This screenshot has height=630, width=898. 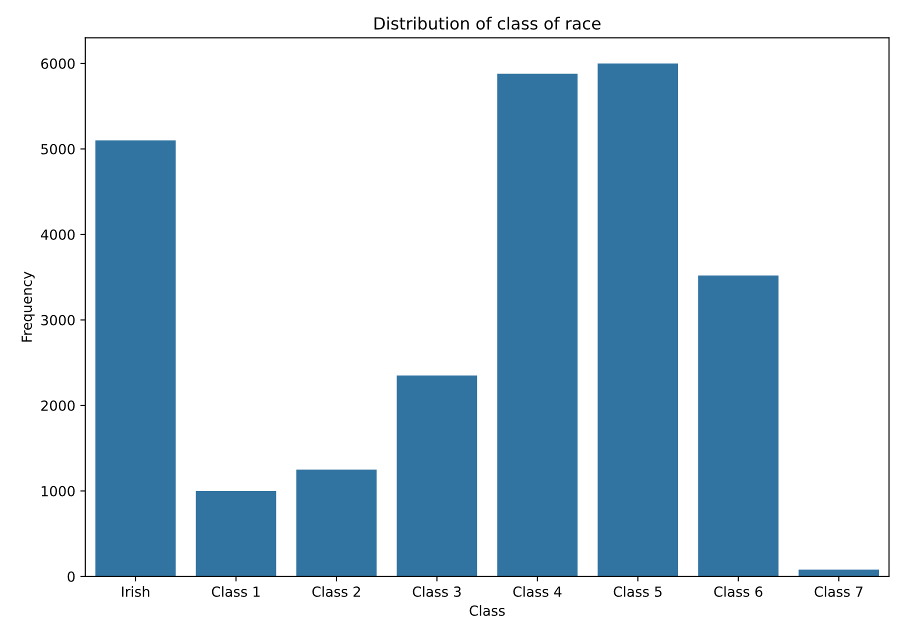 I want to click on x-tick-label: Class 1, so click(x=236, y=591).